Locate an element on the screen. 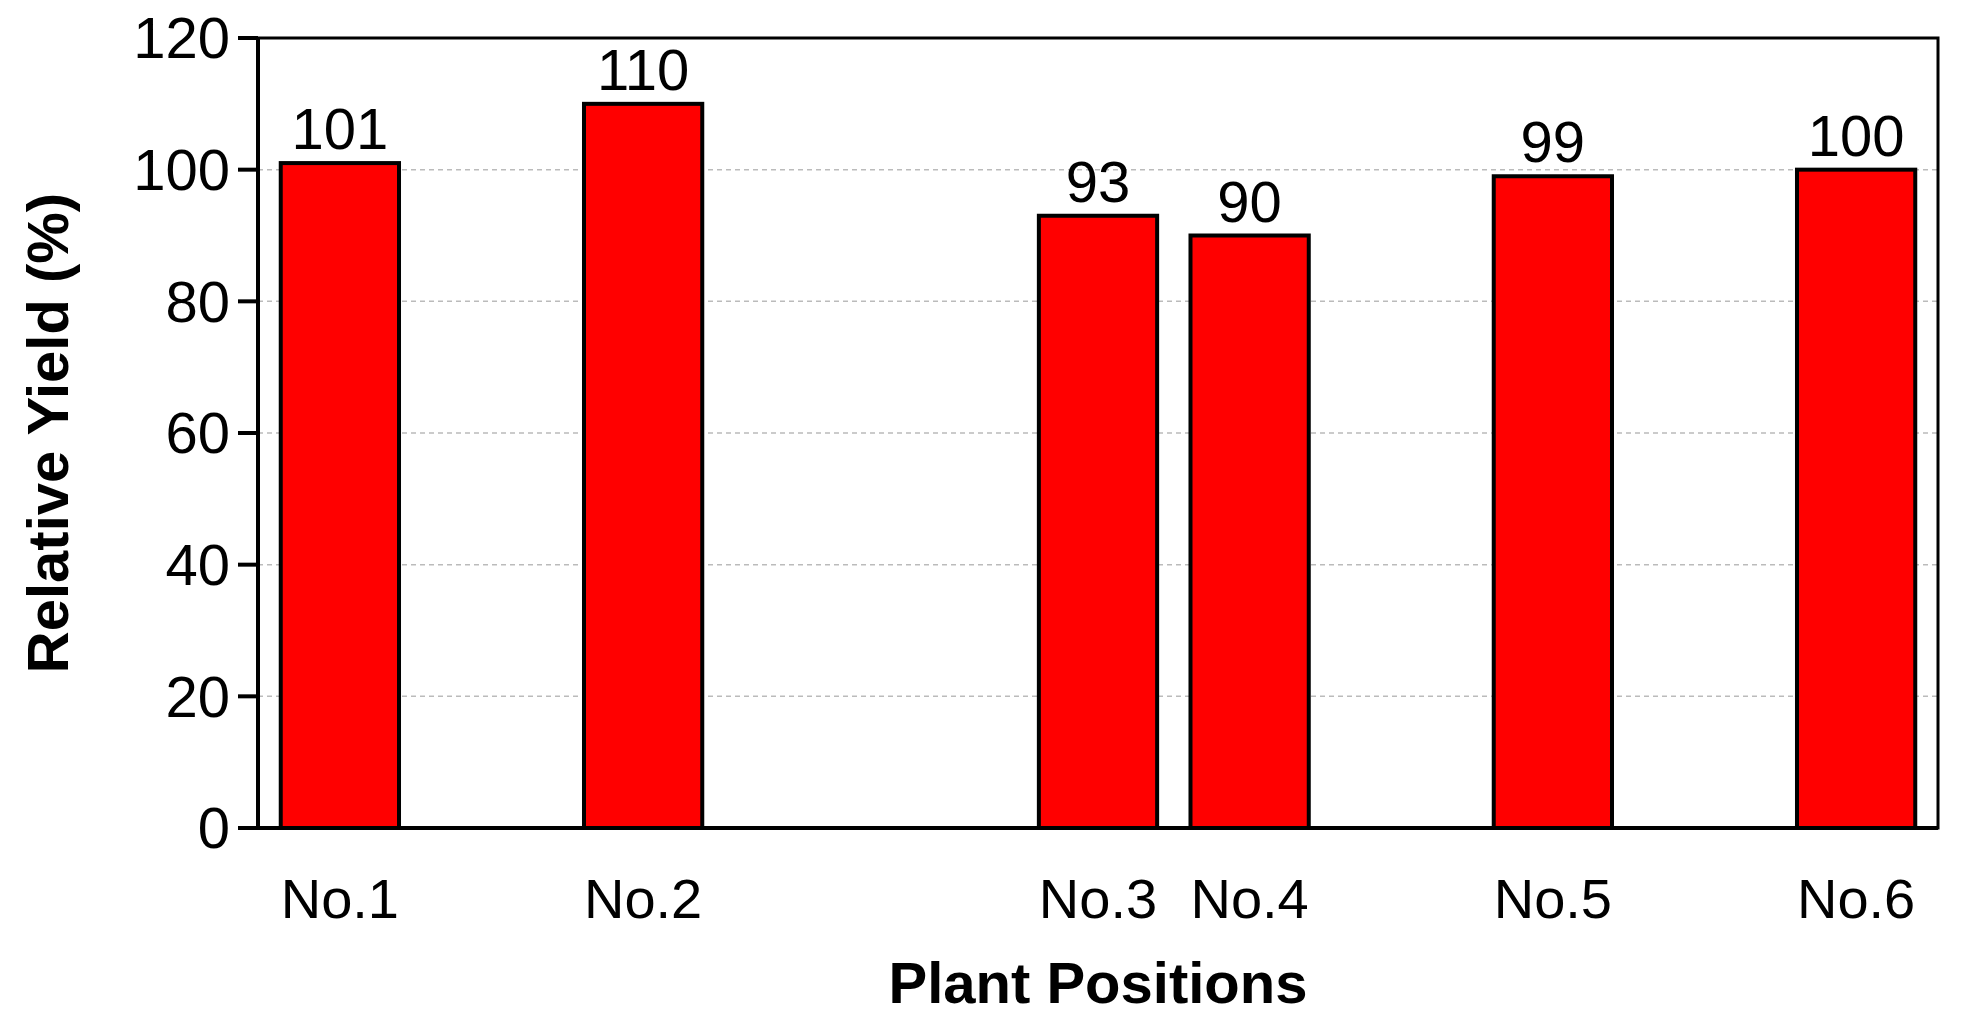 This screenshot has height=1034, width=1978. y-axis-title: Relative Yield (%) is located at coordinates (47, 433).